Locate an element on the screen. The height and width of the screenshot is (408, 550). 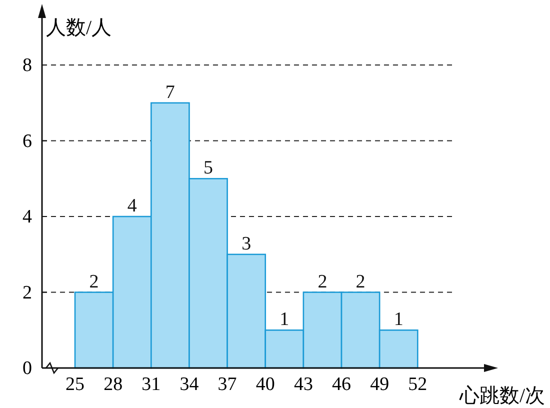
x-axis-title: 心跳数/次 is located at coordinates (501, 396).